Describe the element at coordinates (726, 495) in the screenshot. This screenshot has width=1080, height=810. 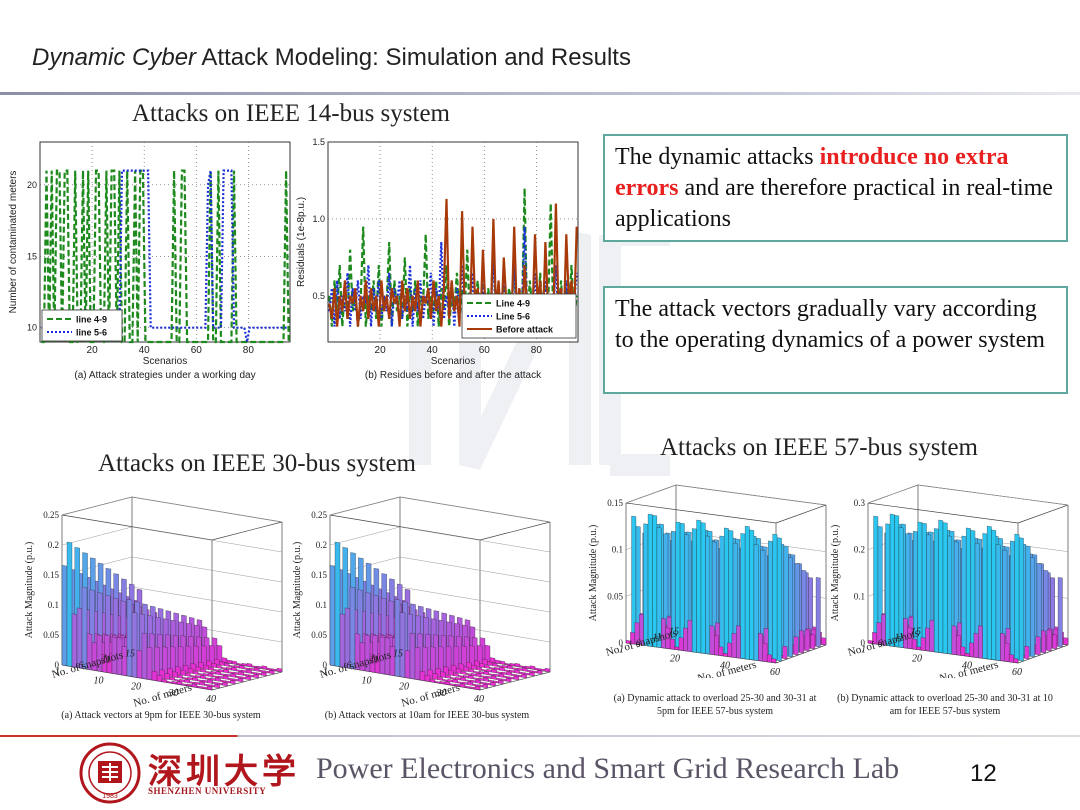
I see `z-grid-line` at that location.